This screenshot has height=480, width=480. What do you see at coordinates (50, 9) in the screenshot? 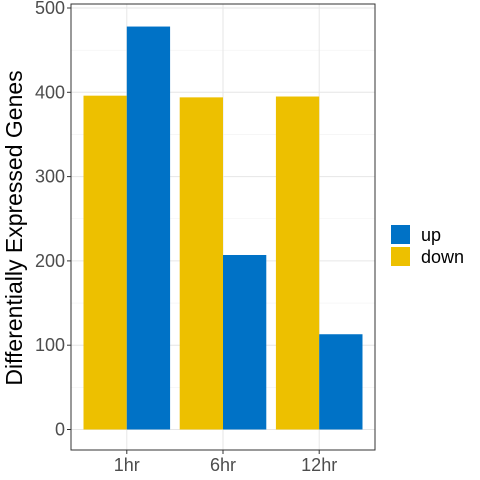
I see `y-tick-label: 500` at bounding box center [50, 9].